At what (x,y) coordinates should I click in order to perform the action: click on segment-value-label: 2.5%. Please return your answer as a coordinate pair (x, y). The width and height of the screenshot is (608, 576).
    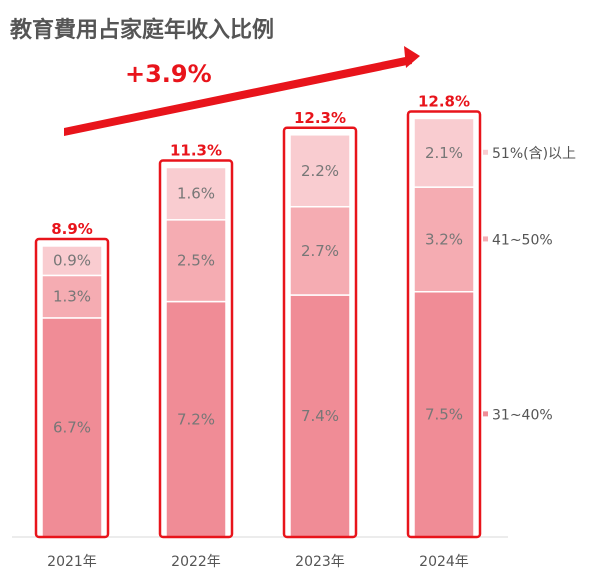
    Looking at the image, I should click on (196, 261).